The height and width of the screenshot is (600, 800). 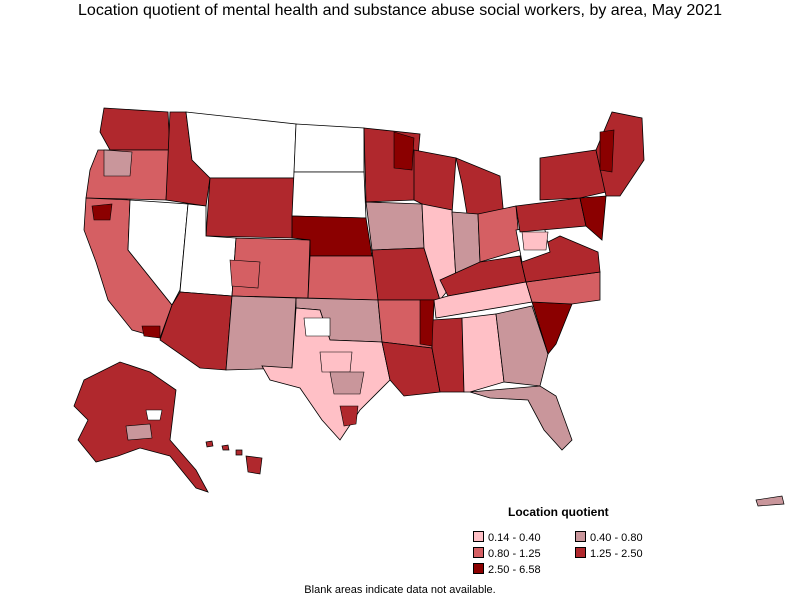 What do you see at coordinates (514, 570) in the screenshot?
I see `legend-label: 2.50 - 6.58` at bounding box center [514, 570].